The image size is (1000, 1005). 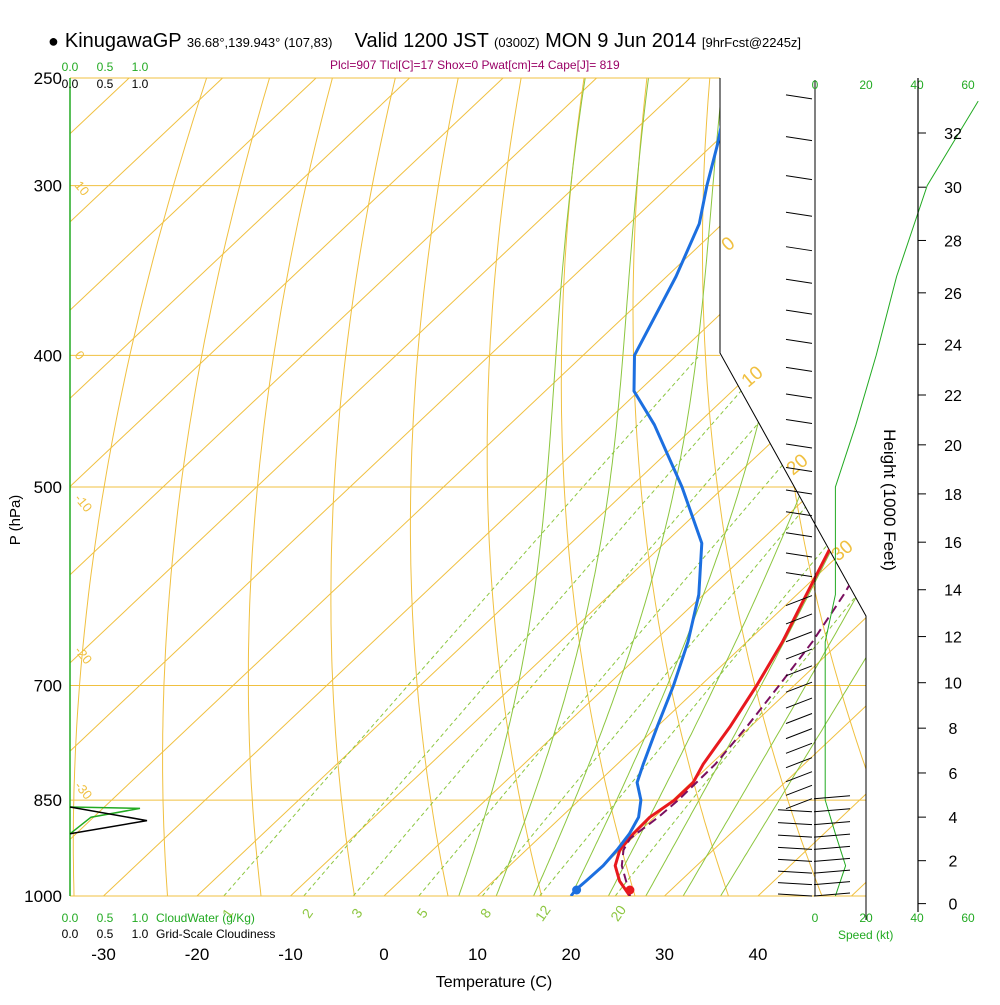 I want to click on cloudiness-bottom-tick: 1.0, so click(x=140, y=934).